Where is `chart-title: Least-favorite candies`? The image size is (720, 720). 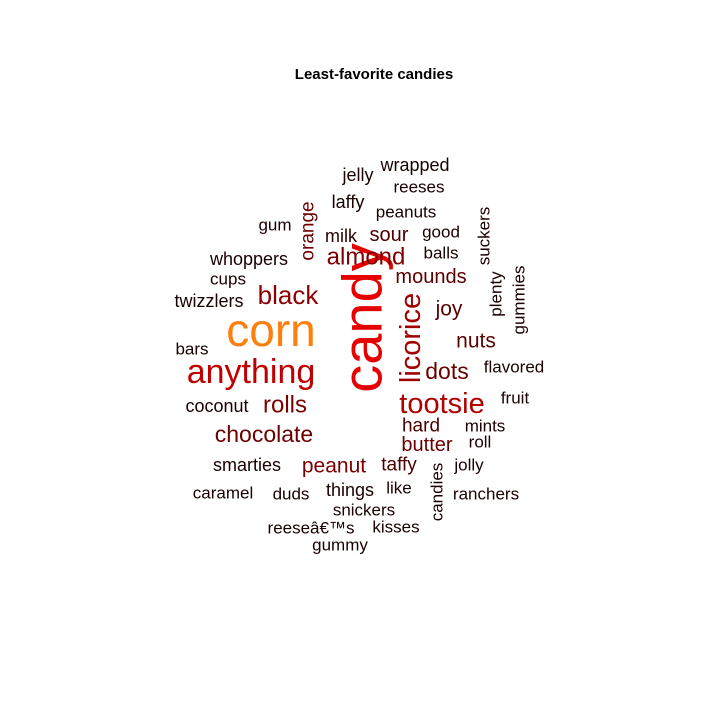
chart-title: Least-favorite candies is located at coordinates (374, 74).